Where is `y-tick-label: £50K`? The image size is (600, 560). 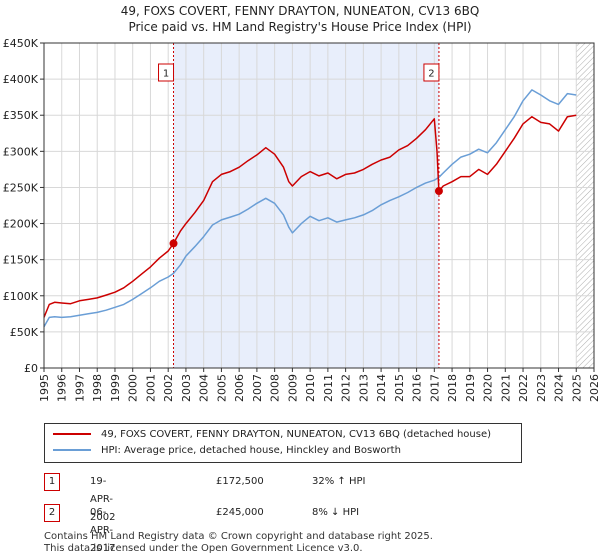 y-tick-label: £50K is located at coordinates (24, 332).